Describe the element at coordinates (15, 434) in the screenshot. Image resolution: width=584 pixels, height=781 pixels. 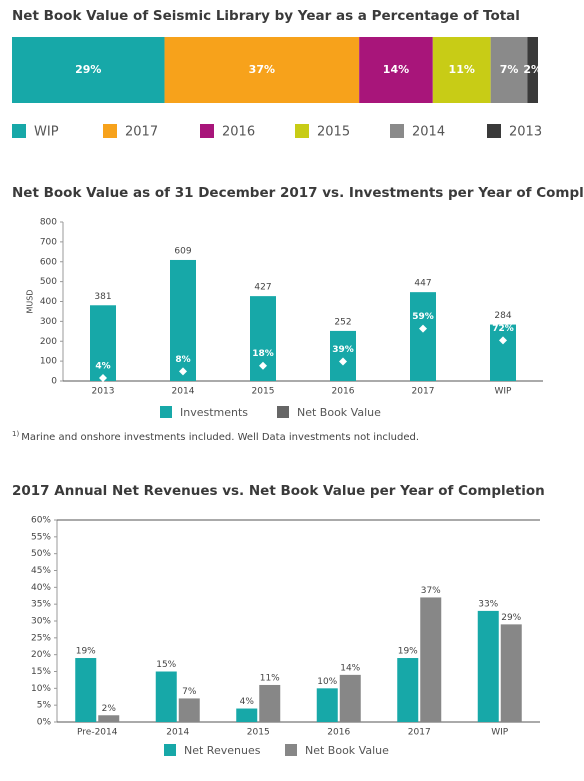
I see `footnote-marker: 1)` at that location.